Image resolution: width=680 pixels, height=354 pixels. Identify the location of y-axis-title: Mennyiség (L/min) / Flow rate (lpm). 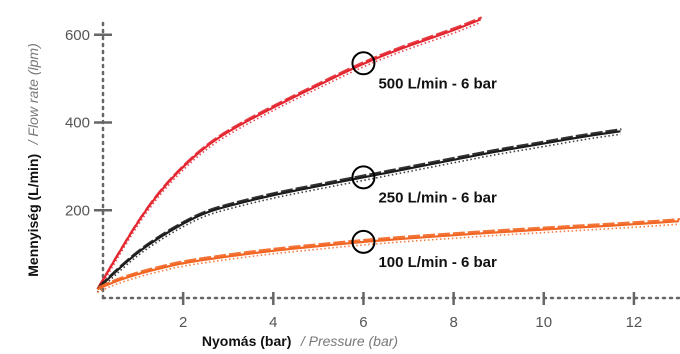
(33, 159).